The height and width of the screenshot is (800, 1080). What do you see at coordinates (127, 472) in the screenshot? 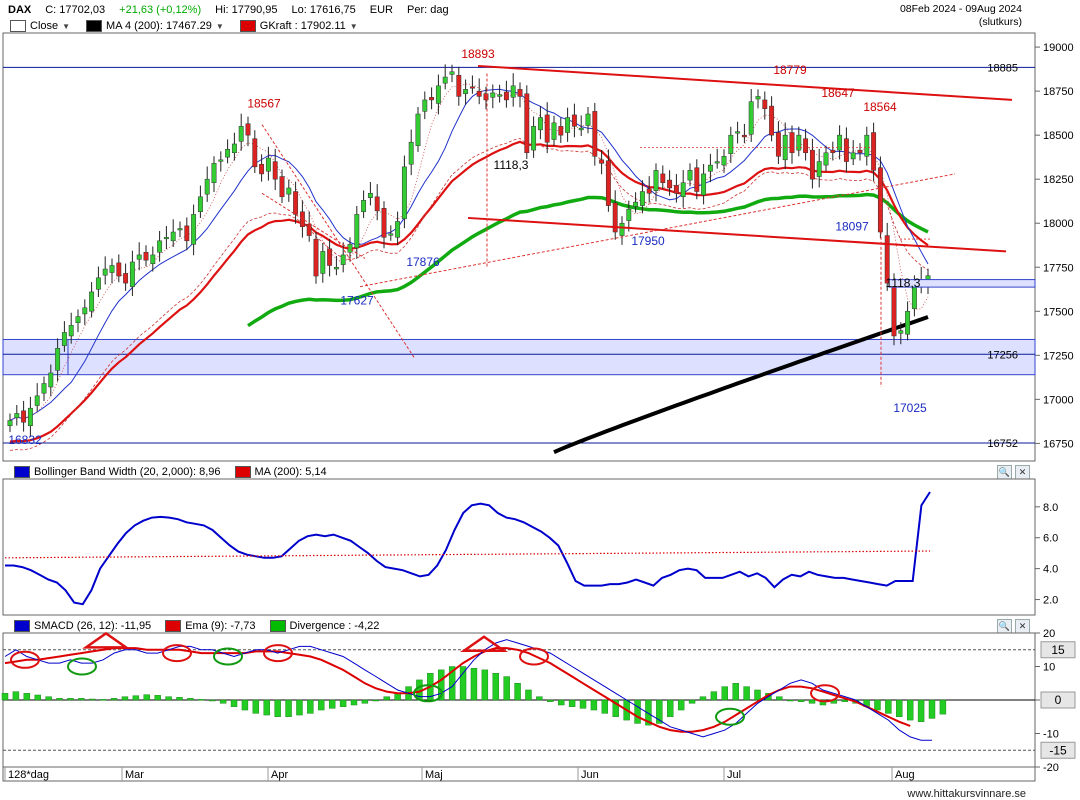
I see `legend-bbw-label: Bollinger Band Width (20, 2,000): 8,96` at bounding box center [127, 472].